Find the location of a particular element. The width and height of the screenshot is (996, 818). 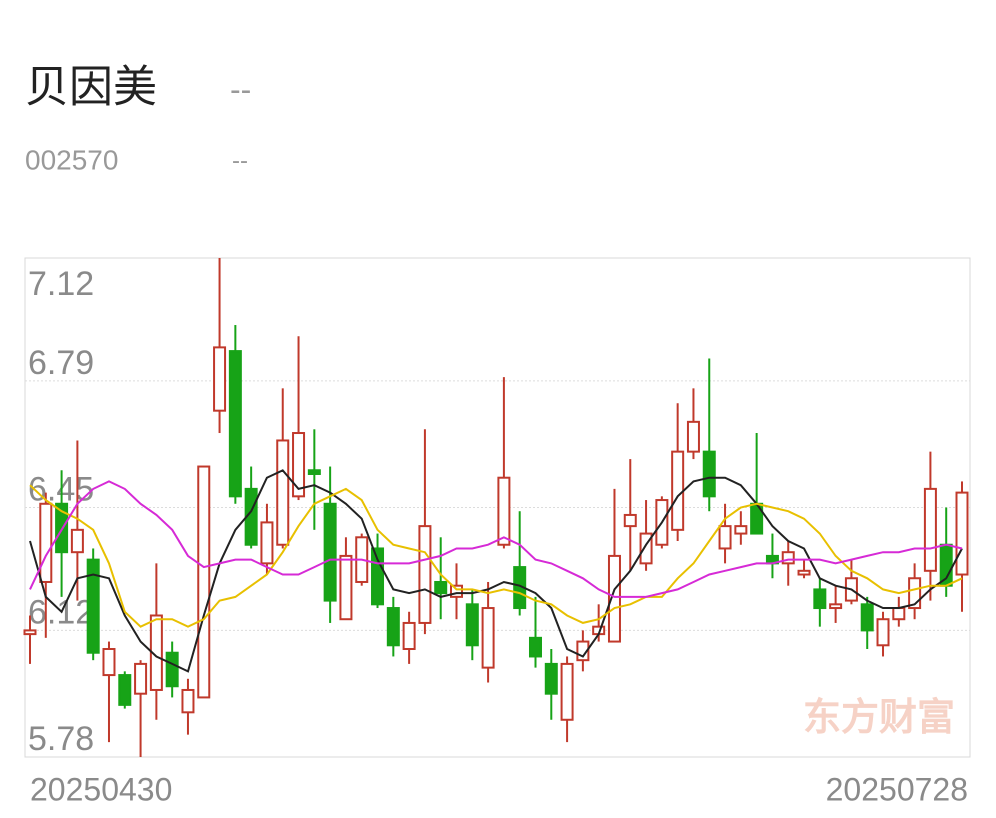

y-tick-label: 7.12 is located at coordinates (61, 284).